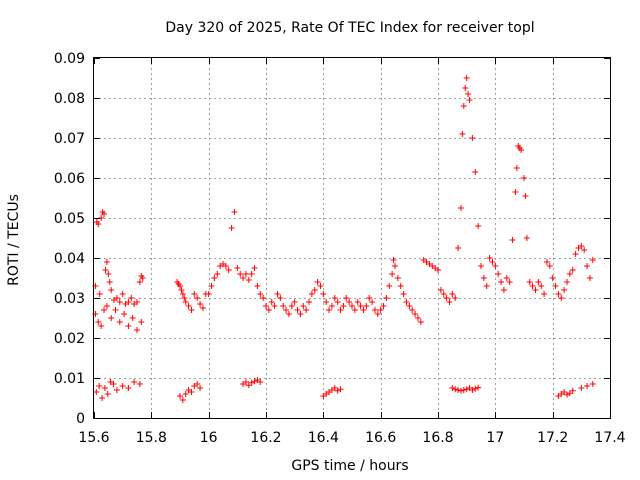 Image resolution: width=640 pixels, height=480 pixels. What do you see at coordinates (323, 438) in the screenshot?
I see `x-tick-label: 16.4` at bounding box center [323, 438].